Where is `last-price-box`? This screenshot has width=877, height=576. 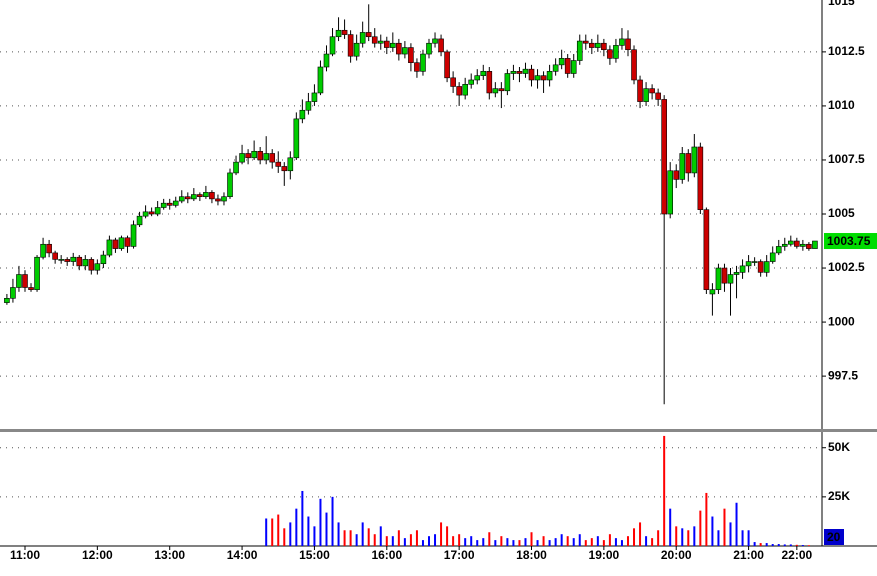 last-price-box is located at coordinates (850, 241).